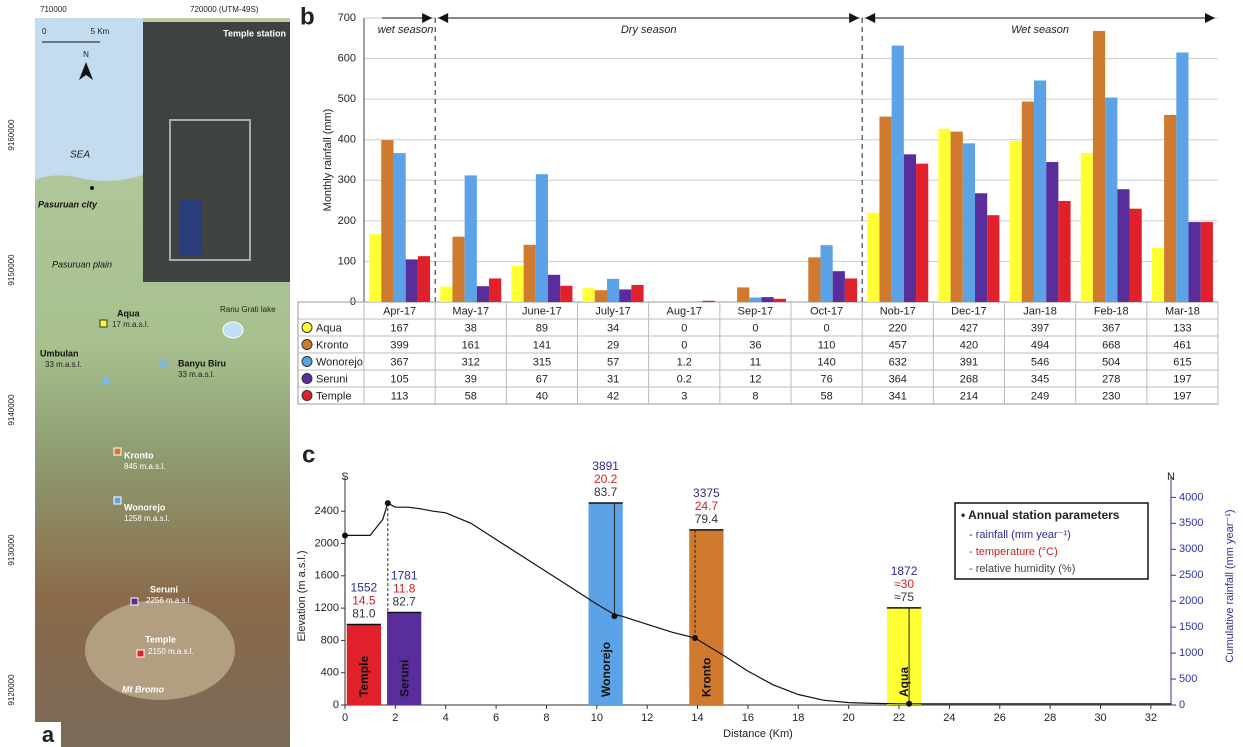  I want to click on scale-label: 0, so click(44, 31).